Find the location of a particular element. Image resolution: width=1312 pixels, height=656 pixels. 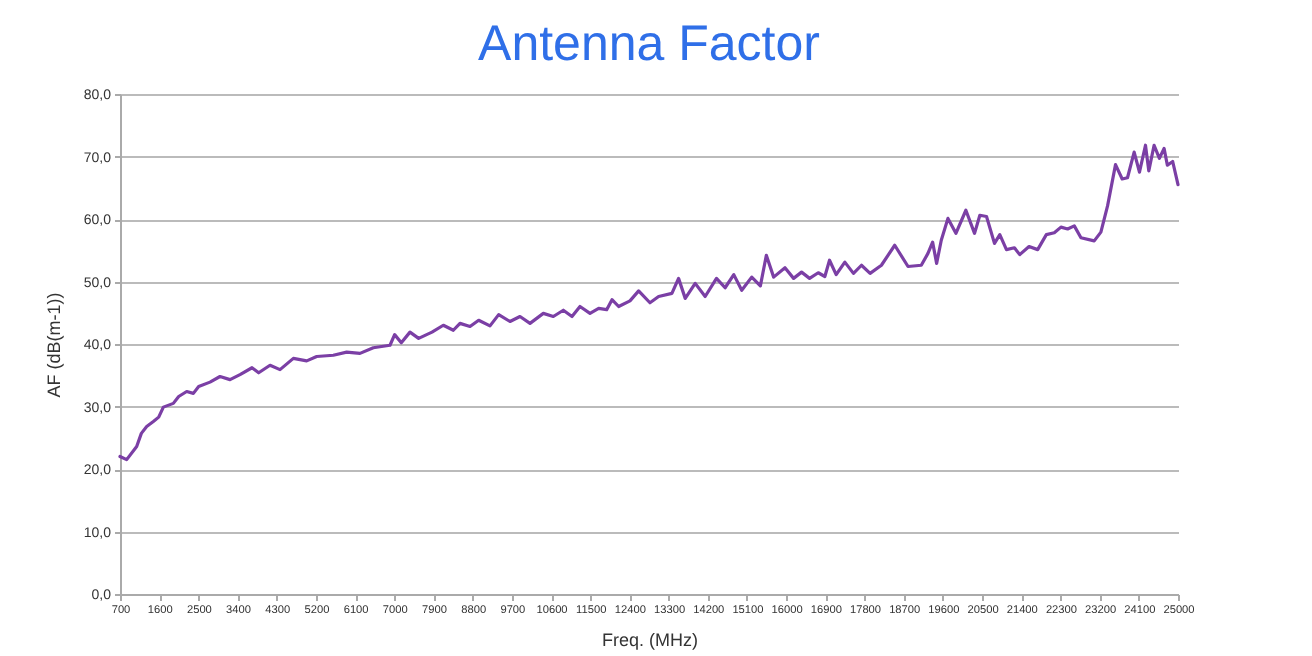

y-axis-title: AF (dB(m-1)) is located at coordinates (53, 345).